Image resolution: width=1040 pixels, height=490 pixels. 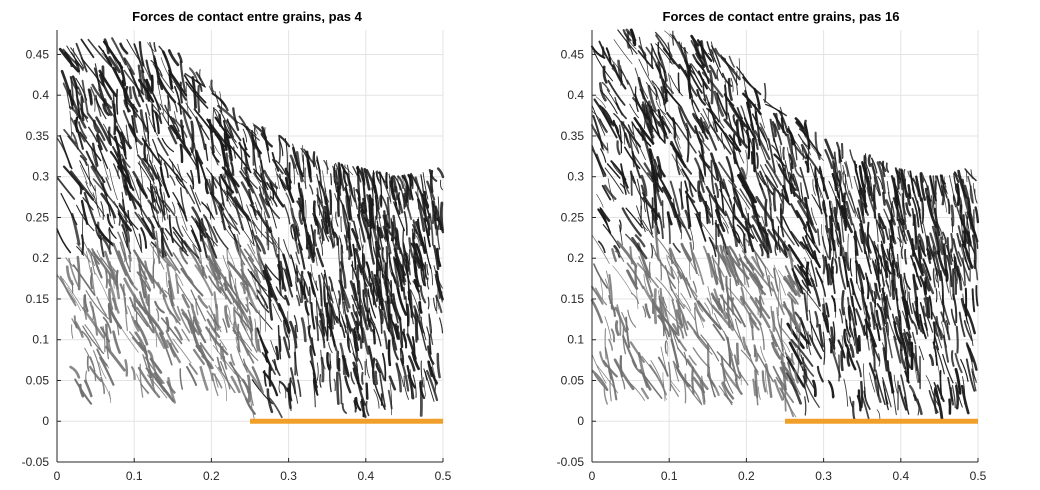 I want to click on y-tick-label: 0.35, so click(x=38, y=136).